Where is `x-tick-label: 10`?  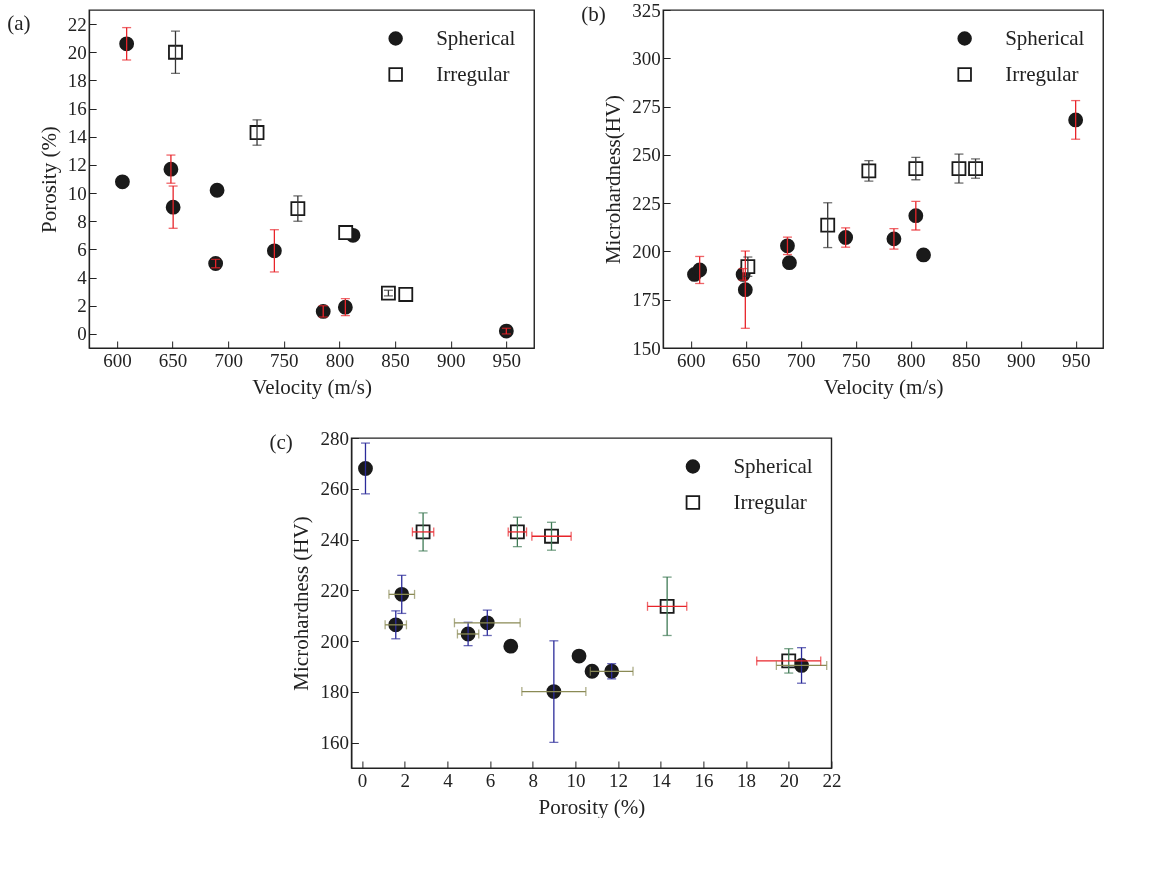
x-tick-label: 10 is located at coordinates (576, 780).